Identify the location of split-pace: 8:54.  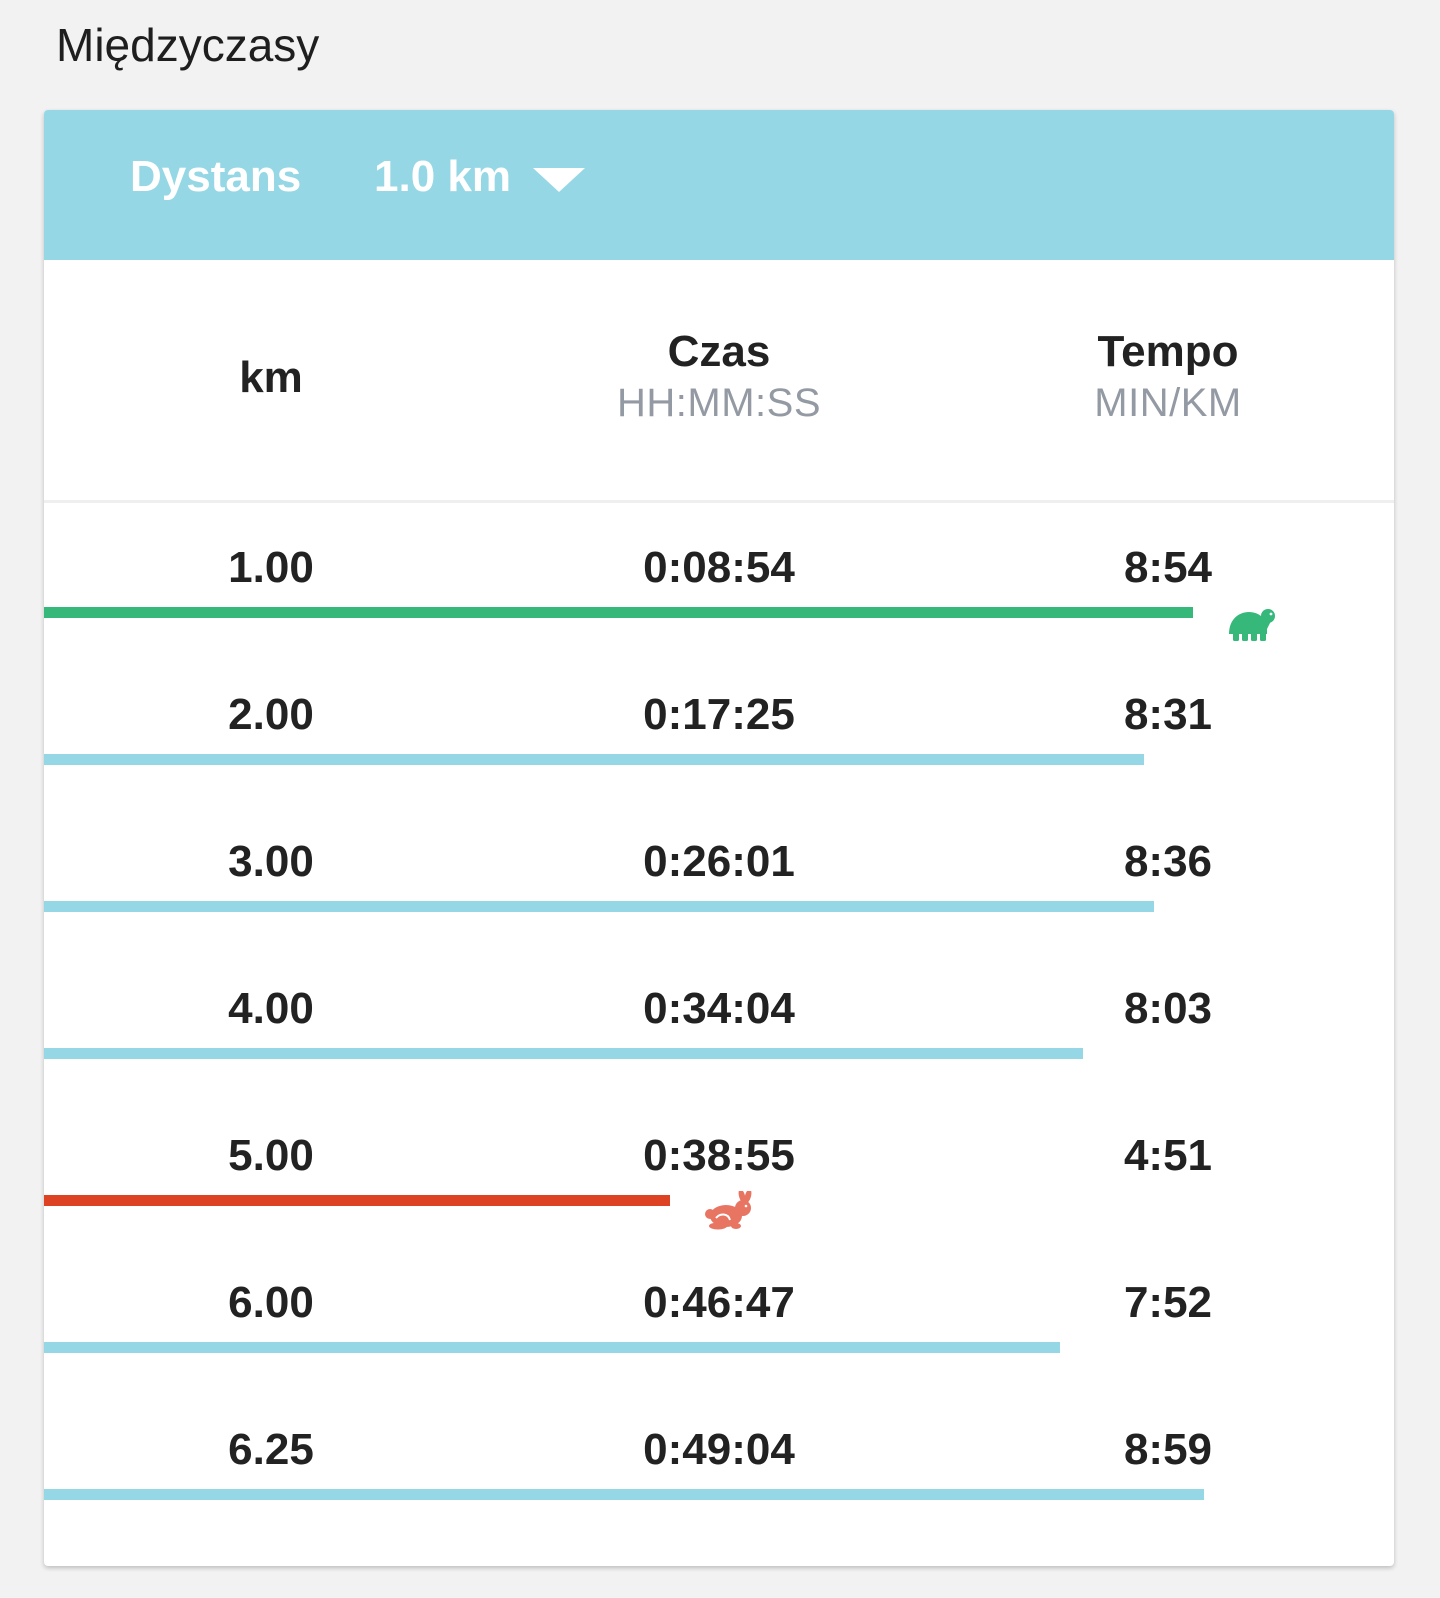
(1168, 567).